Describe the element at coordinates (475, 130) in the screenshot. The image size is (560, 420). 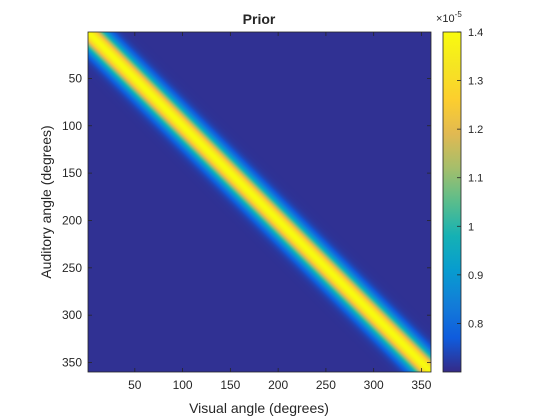
I see `colorbar-tick-label: 1.2` at that location.